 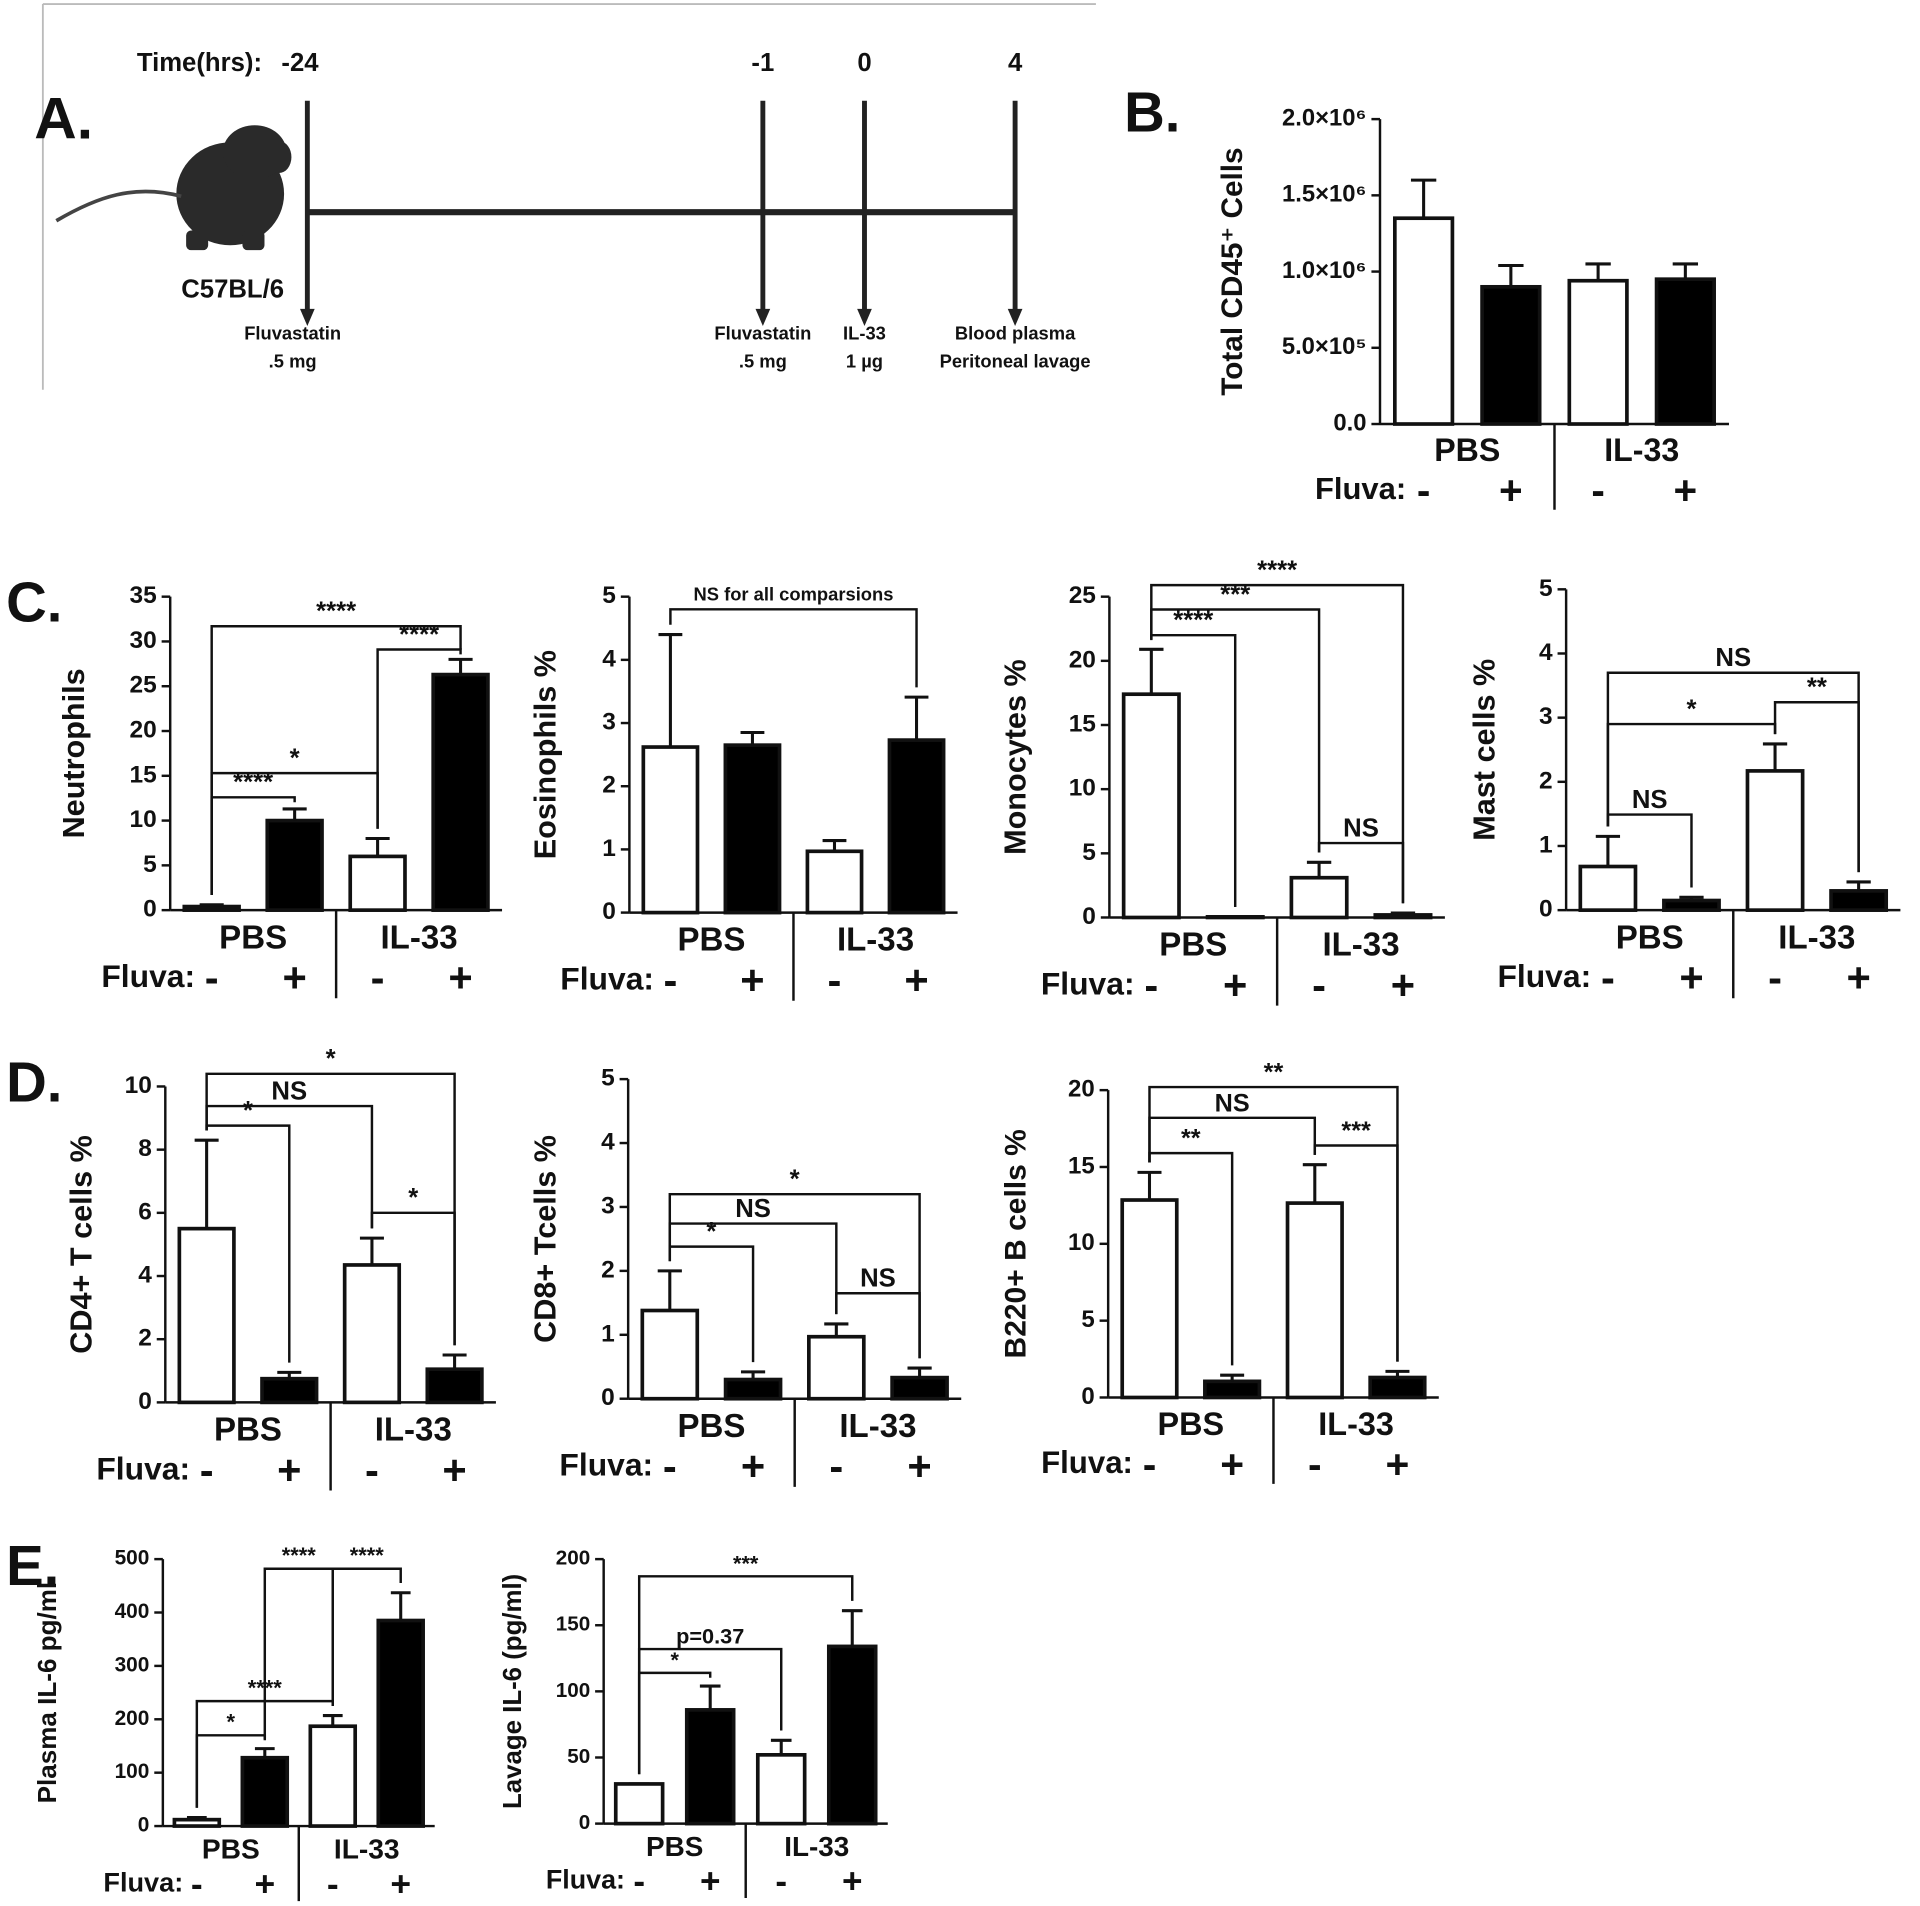 I want to click on y-tick-label: 2, so click(x=609, y=785).